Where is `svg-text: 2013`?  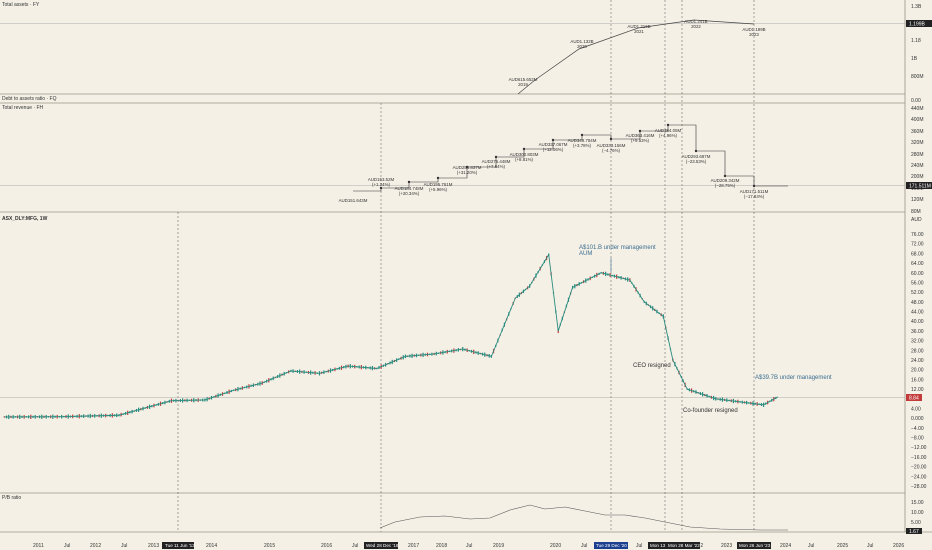
svg-text: 2013 is located at coordinates (153, 546).